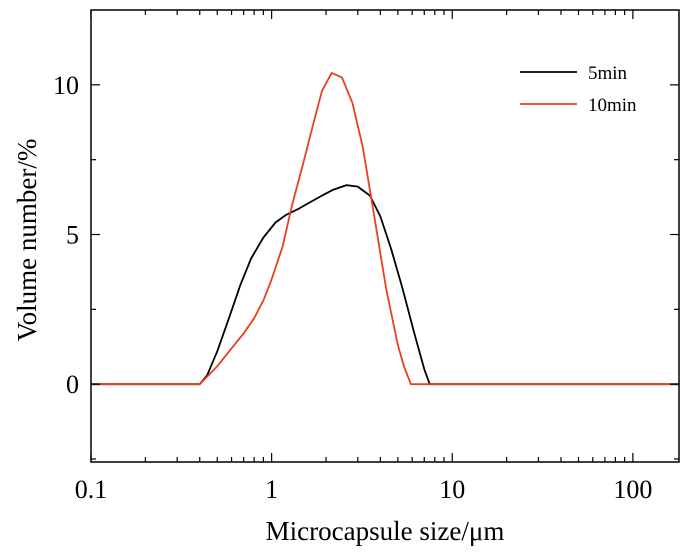 This screenshot has width=700, height=557. What do you see at coordinates (608, 73) in the screenshot?
I see `legend-label-1: 5min` at bounding box center [608, 73].